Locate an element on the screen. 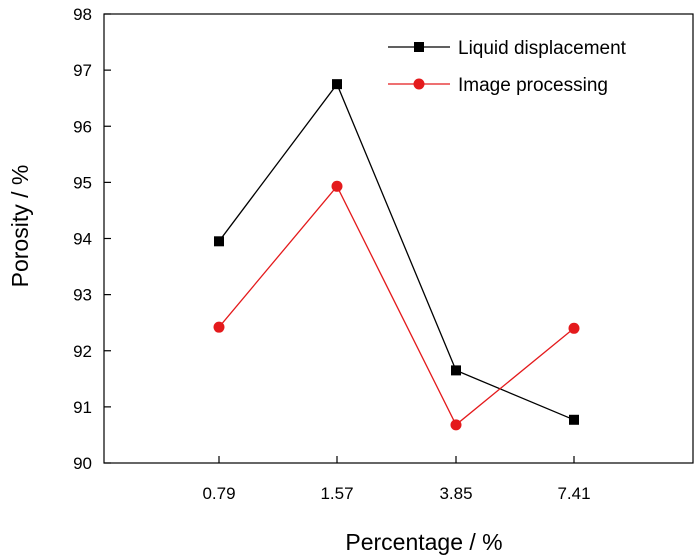 This screenshot has height=558, width=700. x-tick-label: 1.57 is located at coordinates (336, 493).